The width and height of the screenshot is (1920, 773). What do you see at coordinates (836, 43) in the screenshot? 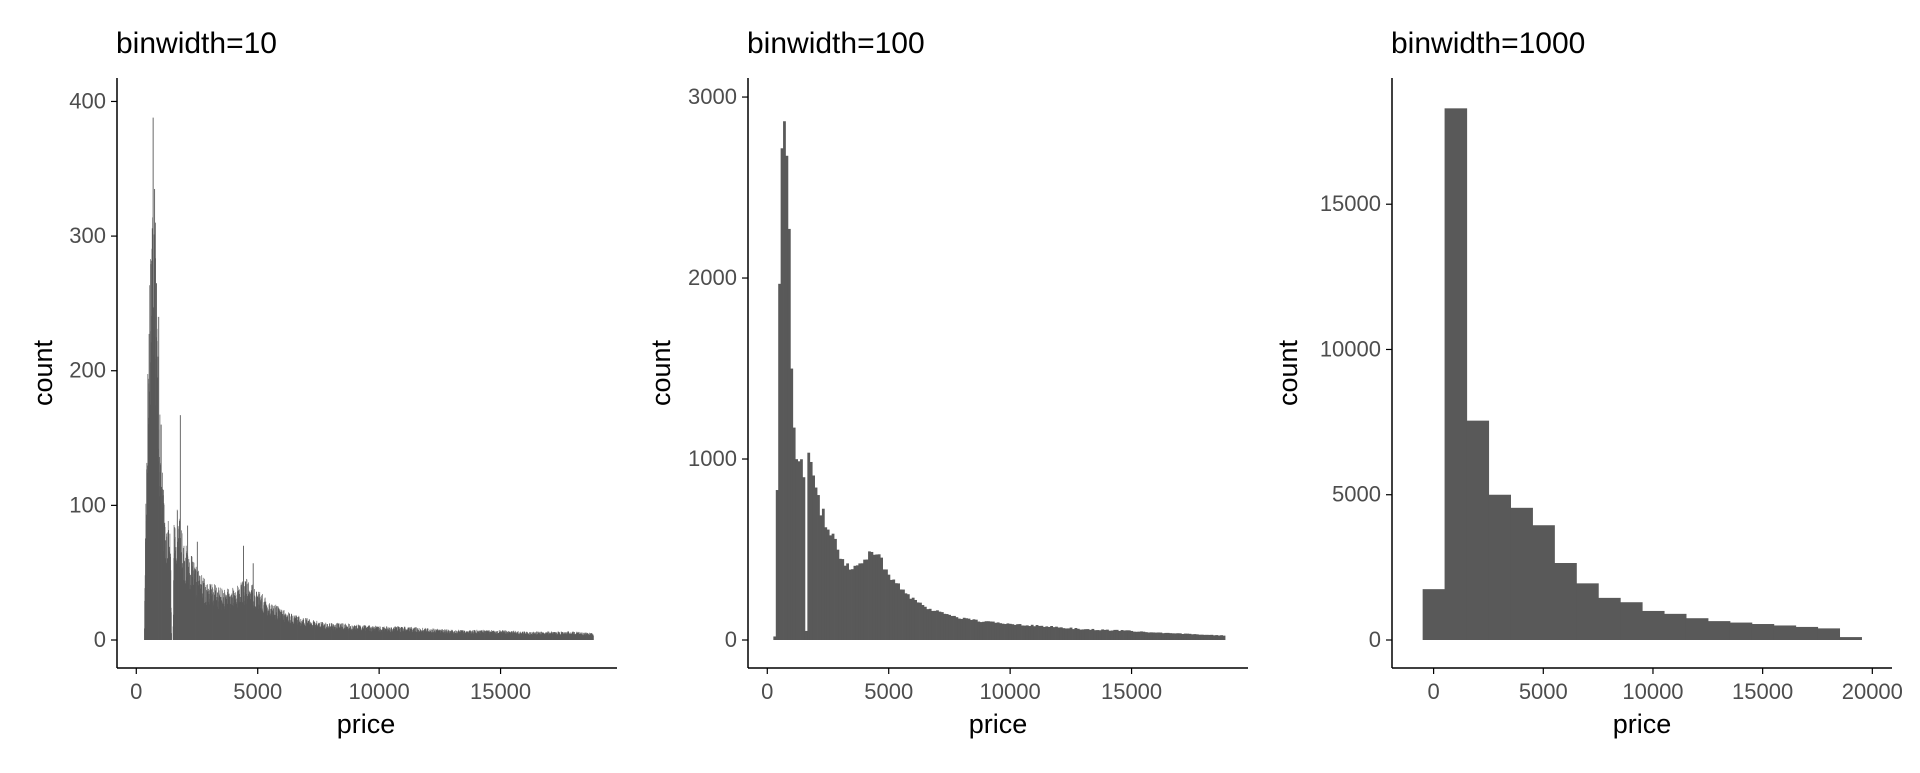
I see `panel-2-title: binwidth=100` at bounding box center [836, 43].